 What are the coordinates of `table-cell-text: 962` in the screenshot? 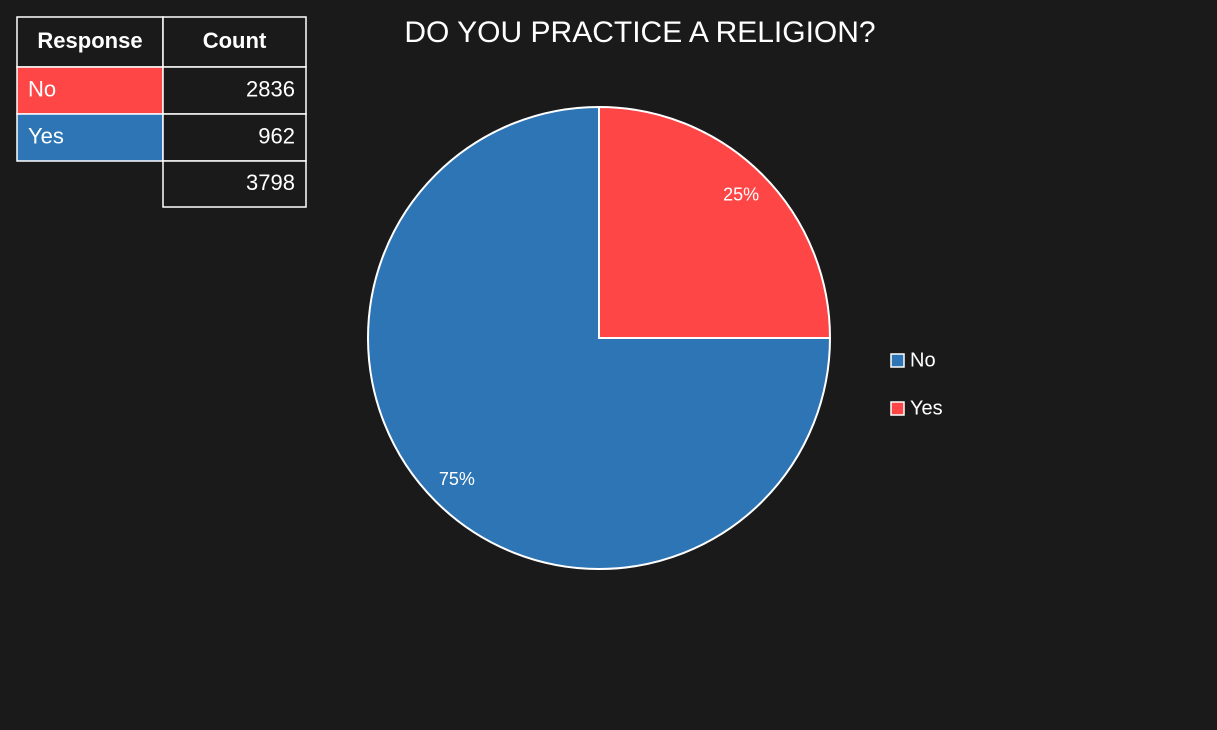 It's located at (276, 135).